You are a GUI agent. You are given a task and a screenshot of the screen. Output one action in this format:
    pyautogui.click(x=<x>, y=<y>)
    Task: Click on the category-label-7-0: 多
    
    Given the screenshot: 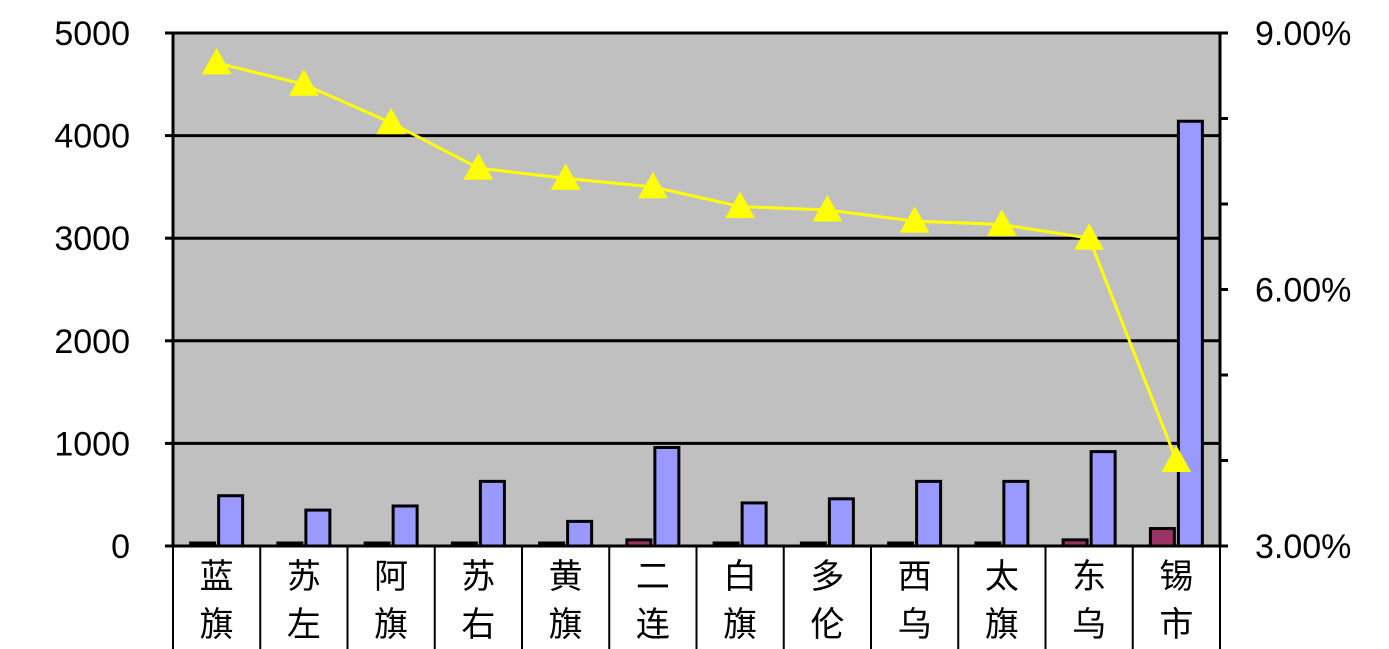 What is the action you would take?
    pyautogui.click(x=827, y=577)
    